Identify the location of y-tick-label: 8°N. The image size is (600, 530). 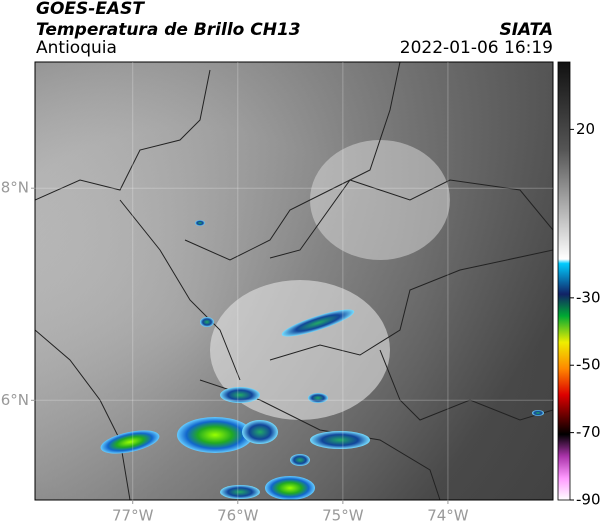
(15, 188).